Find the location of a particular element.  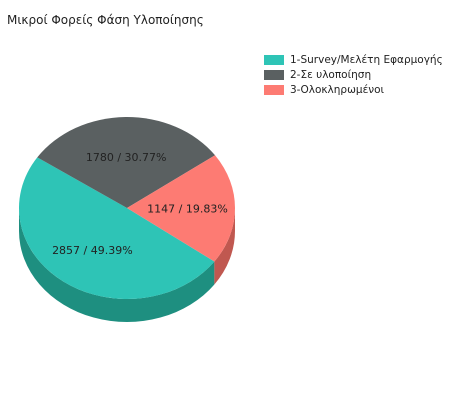

legend-item-in-progress: 2-Σε υλοποίηση is located at coordinates (353, 74).